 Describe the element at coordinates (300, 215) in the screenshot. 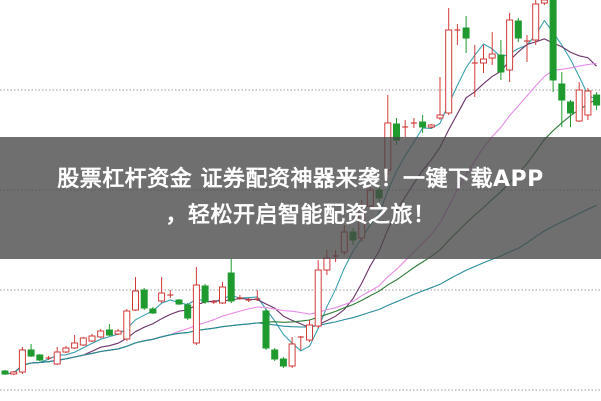

I see `banner-line-2: ，轻松开启智能配资之旅！` at that location.